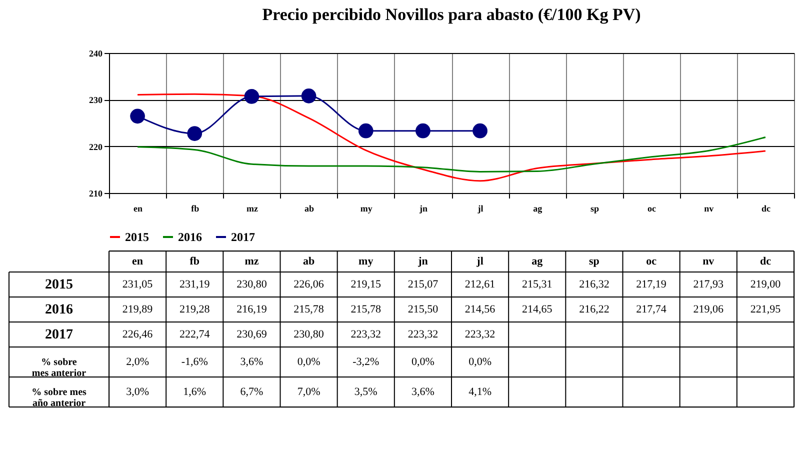  What do you see at coordinates (252, 392) in the screenshot?
I see `text: 6,7%` at bounding box center [252, 392].